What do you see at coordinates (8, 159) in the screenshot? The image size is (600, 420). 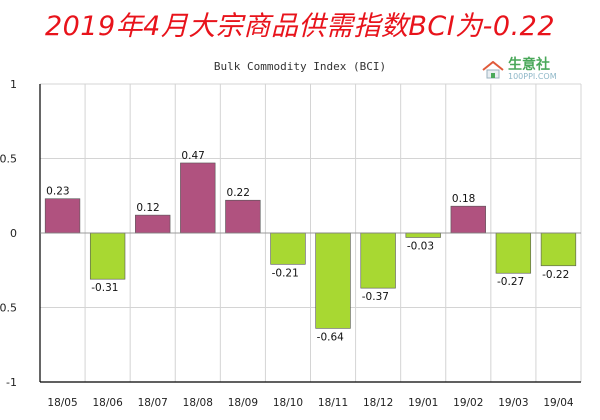 I see `y-tick-label: 0.5` at bounding box center [8, 159].